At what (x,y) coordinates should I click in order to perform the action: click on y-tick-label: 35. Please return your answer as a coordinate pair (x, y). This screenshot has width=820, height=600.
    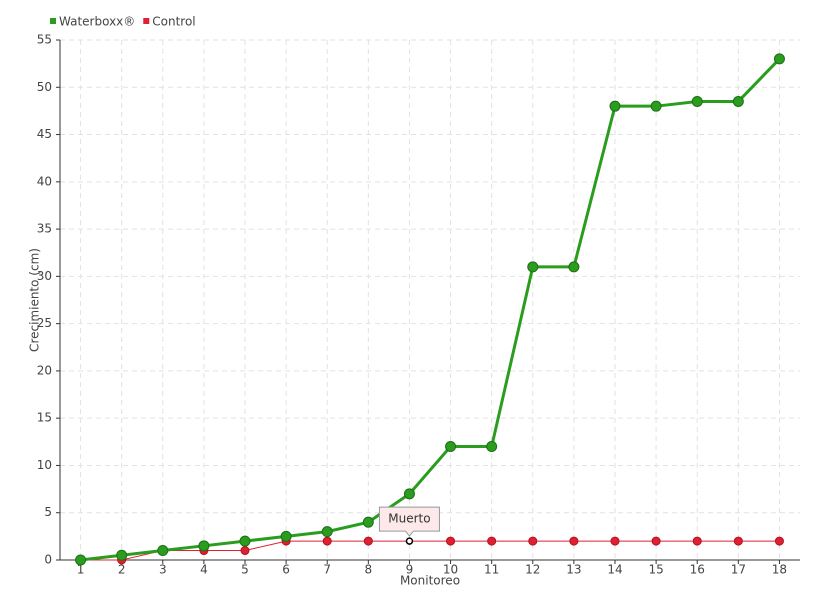
    Looking at the image, I should click on (44, 229).